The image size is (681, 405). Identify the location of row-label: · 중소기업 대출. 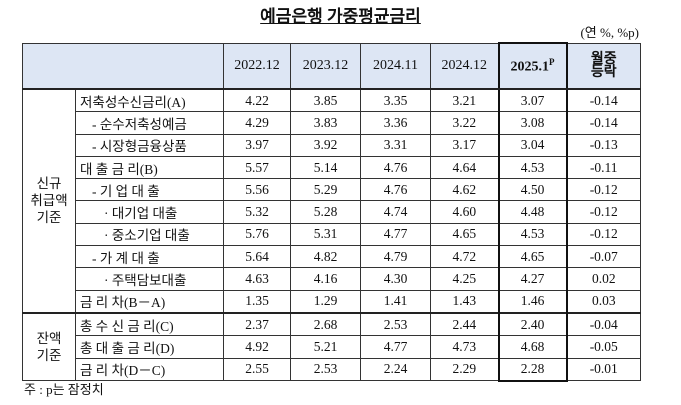
(149, 234).